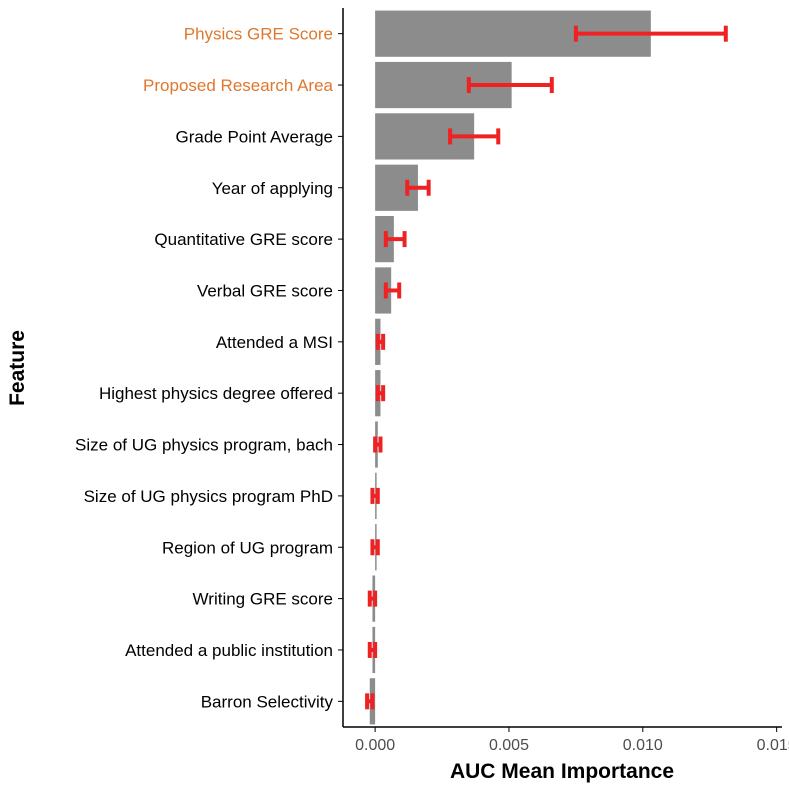 Image resolution: width=789 pixels, height=789 pixels. Describe the element at coordinates (238, 85) in the screenshot. I see `category-label: Proposed Research Area` at that location.